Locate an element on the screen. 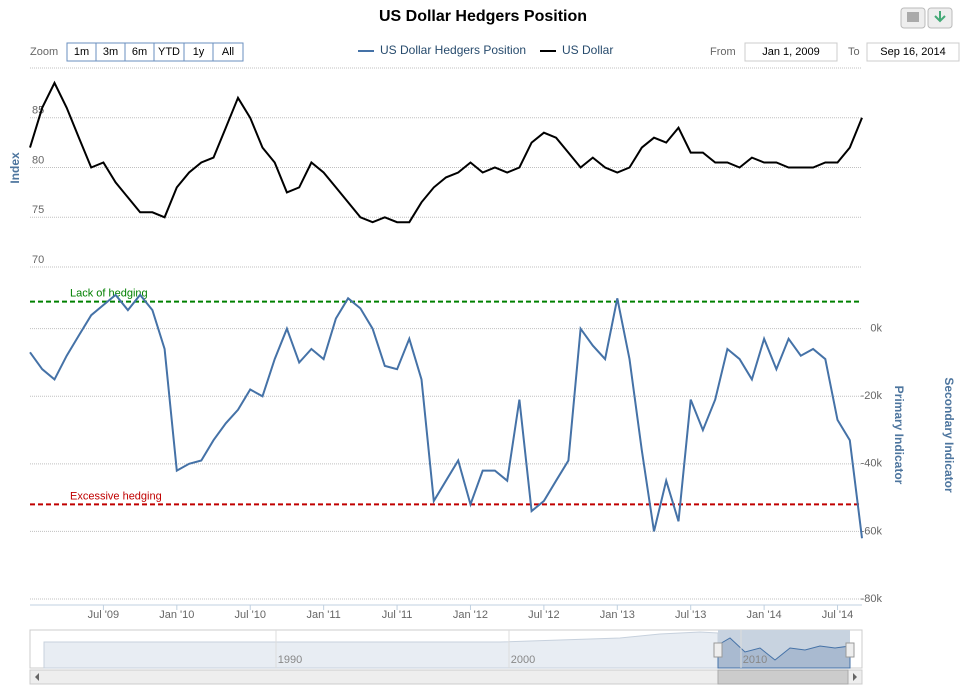 The height and width of the screenshot is (695, 962). chart-title: US Dollar Hedgers Position is located at coordinates (483, 16).